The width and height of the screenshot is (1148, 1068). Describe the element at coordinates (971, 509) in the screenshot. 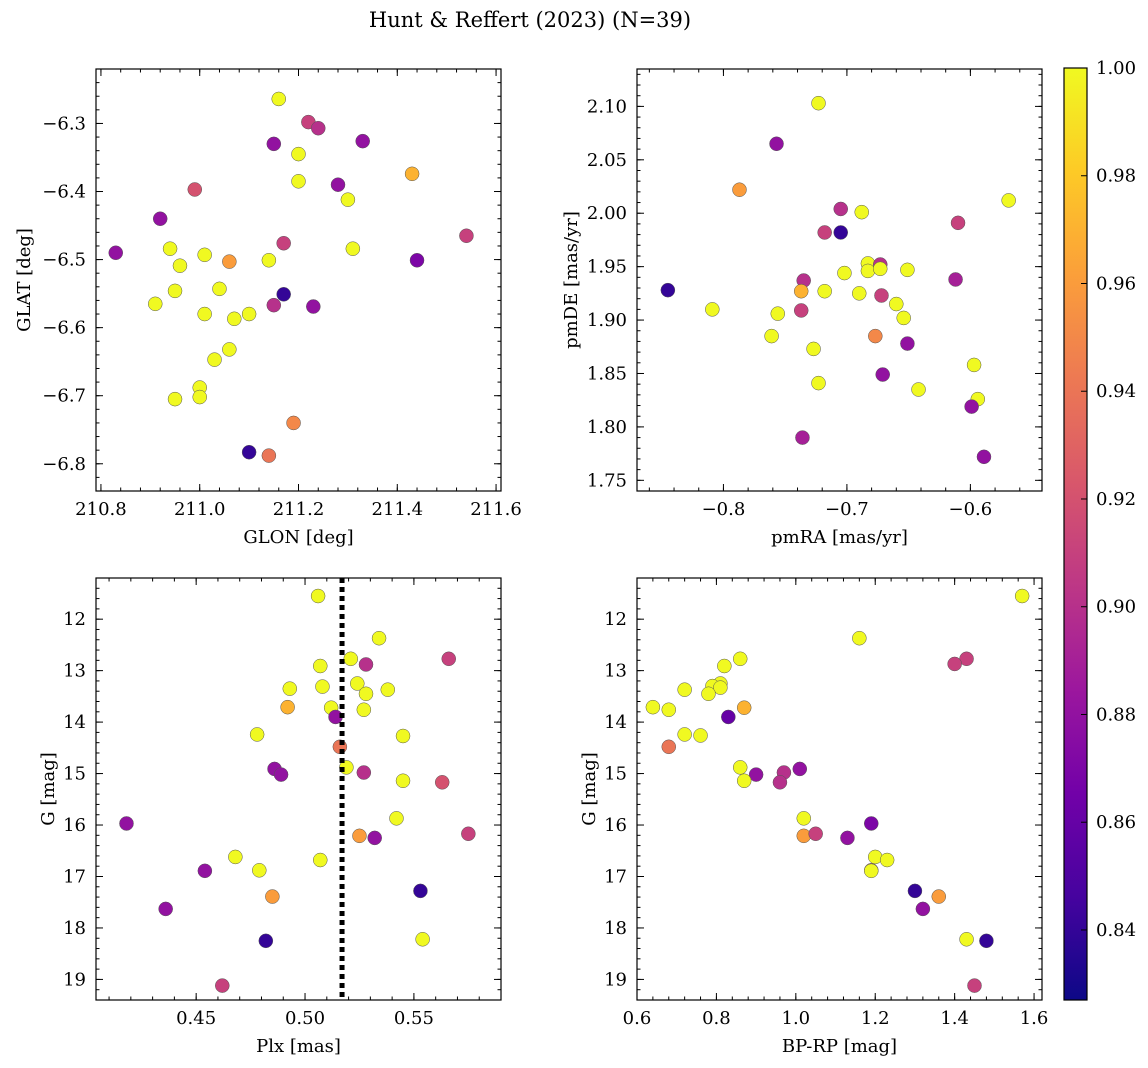

I see `x-tick-label: −0.6` at that location.